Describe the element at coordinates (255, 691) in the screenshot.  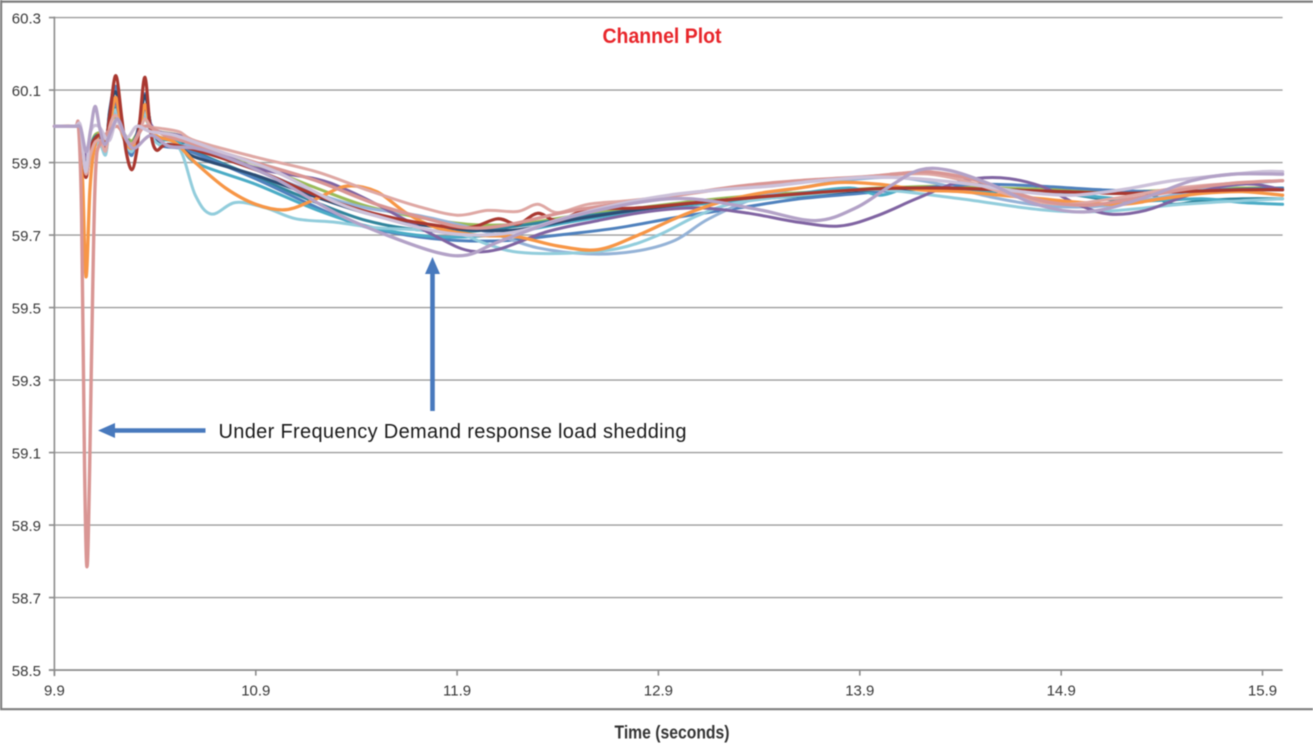
I see `svg-text: 10.9` at that location.